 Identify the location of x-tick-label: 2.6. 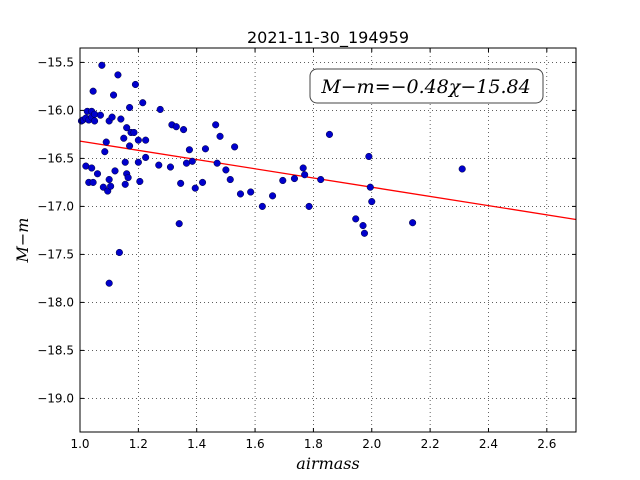
(546, 444).